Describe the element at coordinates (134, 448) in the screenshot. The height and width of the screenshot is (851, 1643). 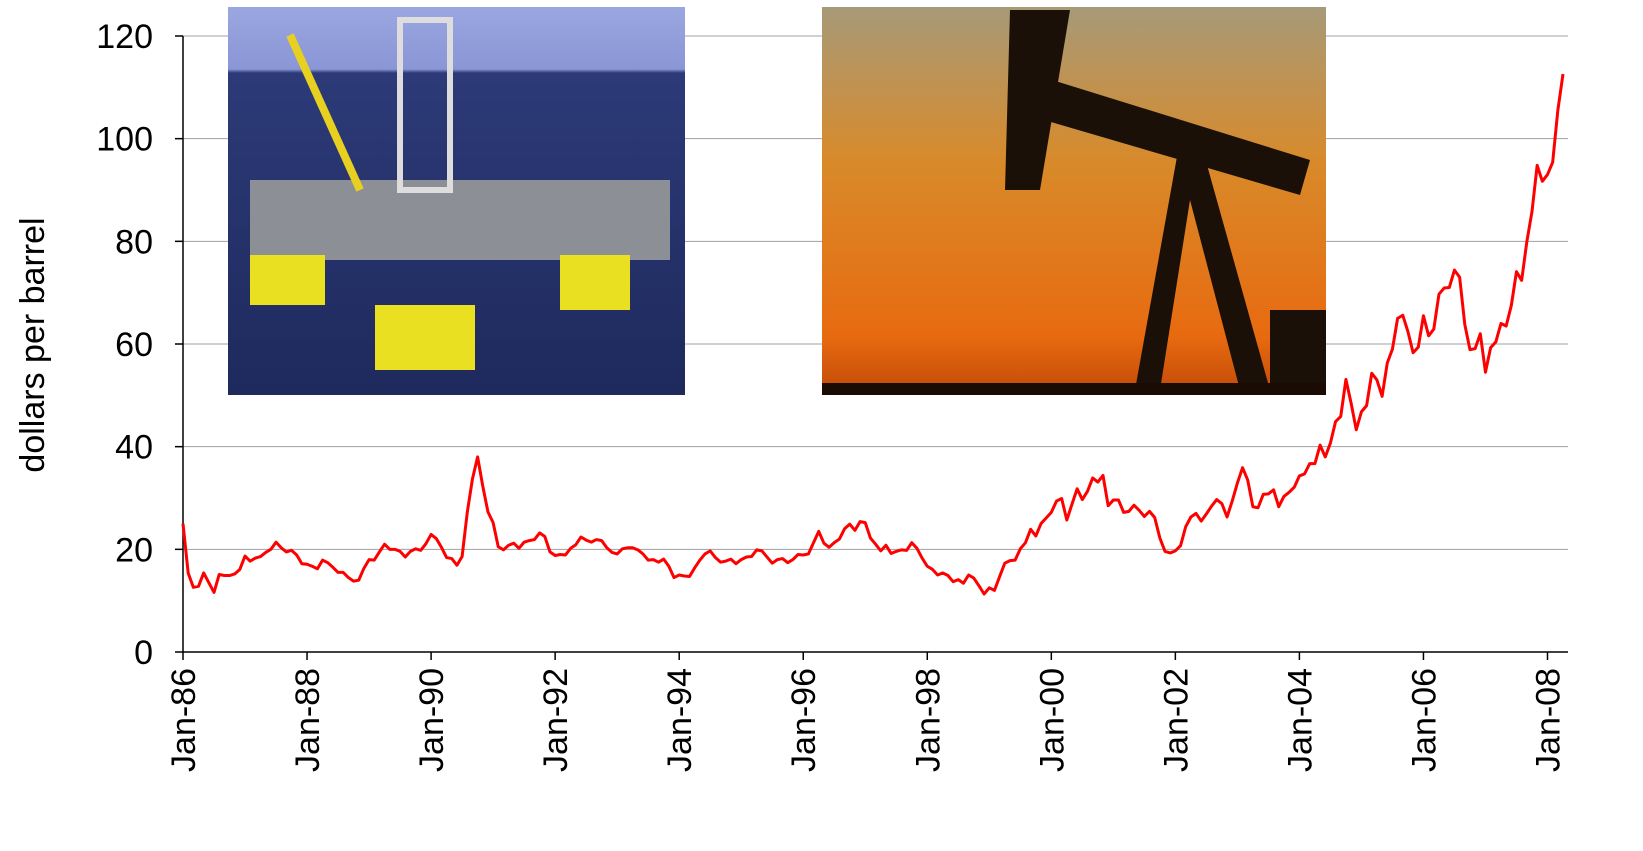
I see `y-tick-label: 40` at that location.